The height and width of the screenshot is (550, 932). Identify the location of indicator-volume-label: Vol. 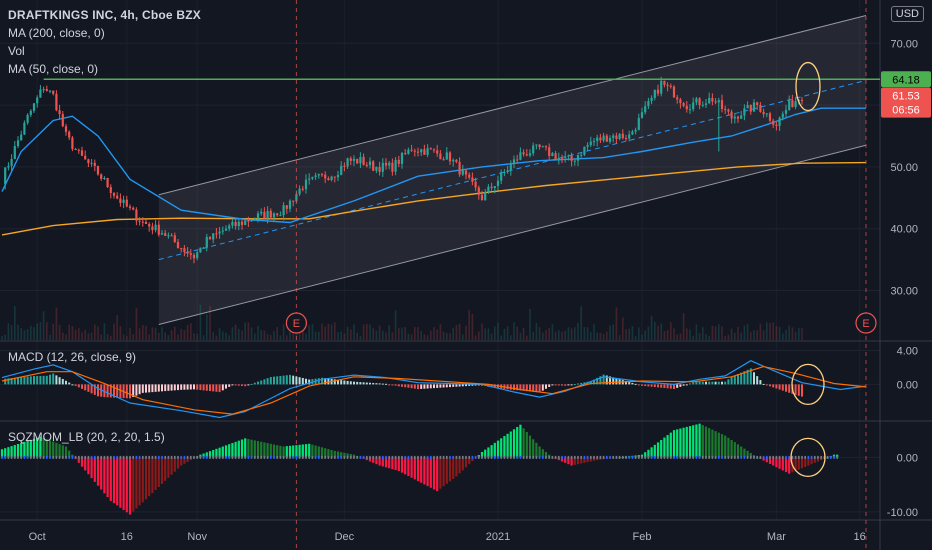
(16, 51).